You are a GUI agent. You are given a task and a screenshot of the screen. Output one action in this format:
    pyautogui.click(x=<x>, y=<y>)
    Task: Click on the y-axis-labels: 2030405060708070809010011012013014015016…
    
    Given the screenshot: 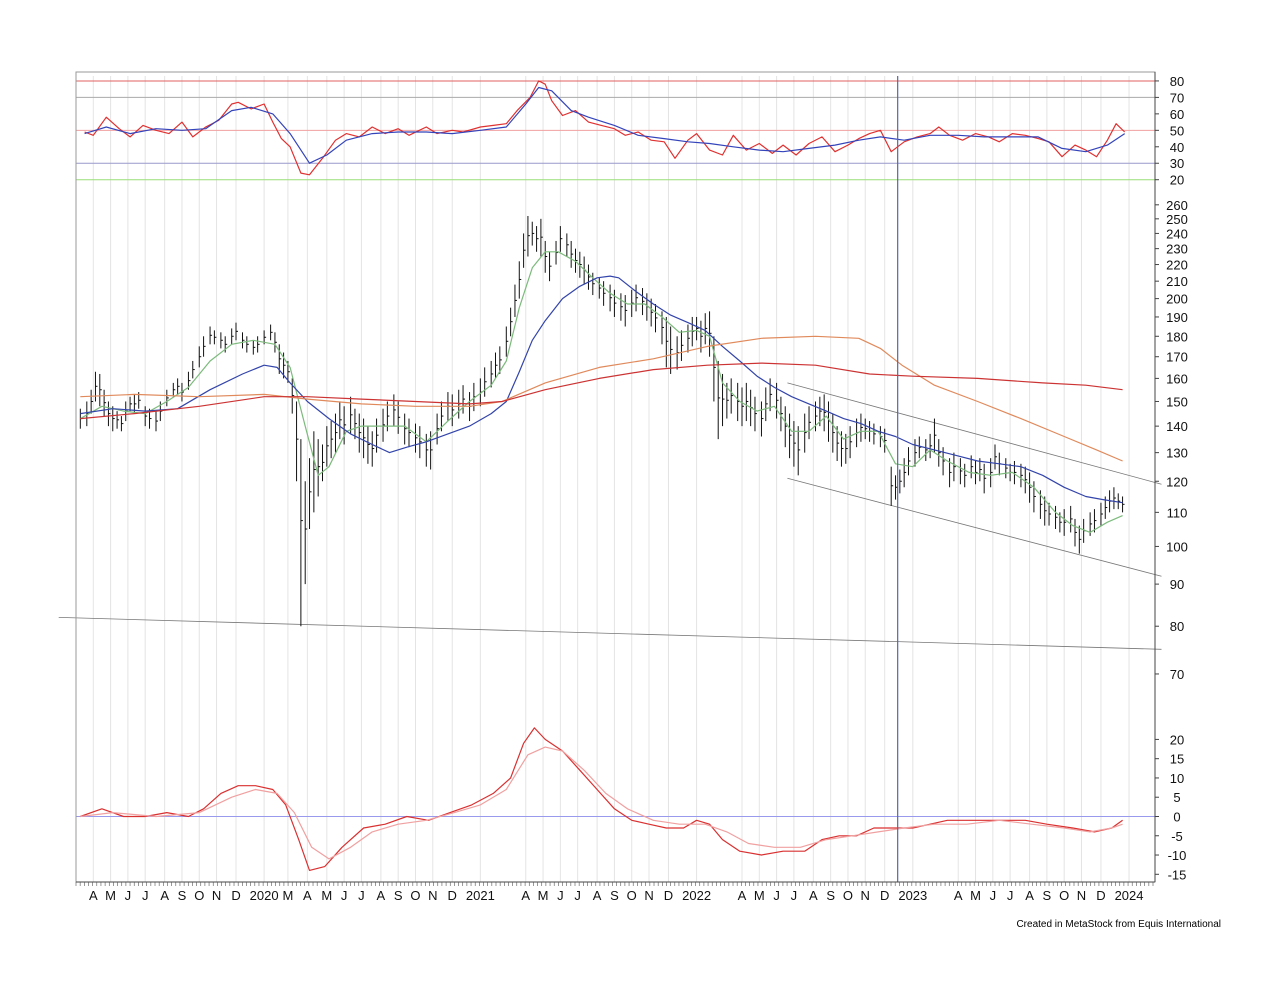 What is the action you would take?
    pyautogui.click(x=1171, y=478)
    